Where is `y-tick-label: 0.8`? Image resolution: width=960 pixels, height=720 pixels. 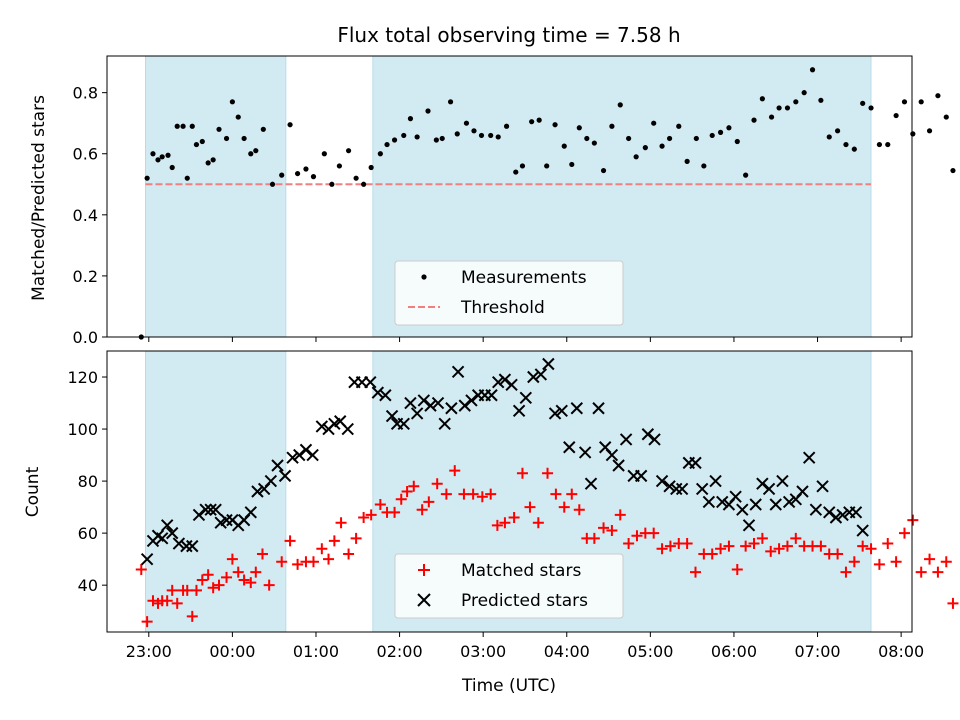 y-tick-label: 0.8 is located at coordinates (85, 93).